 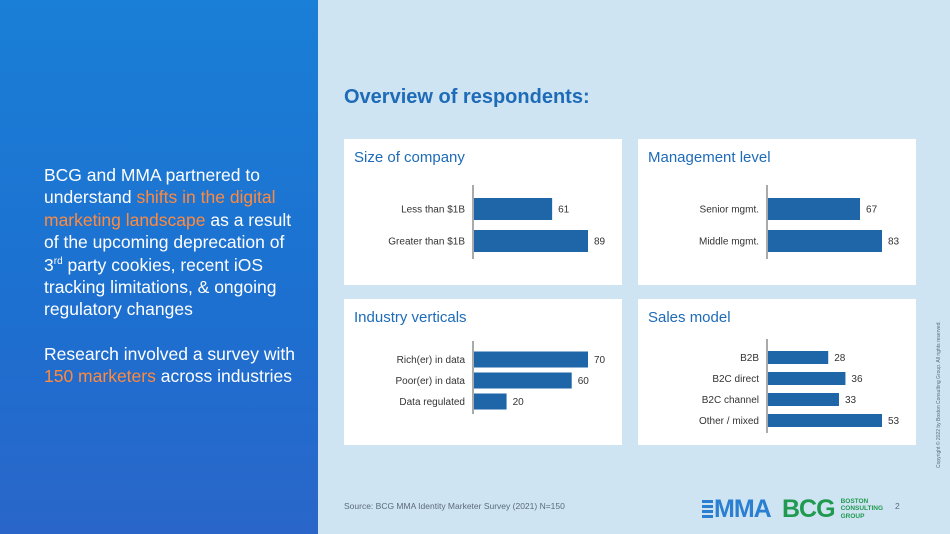 What do you see at coordinates (862, 508) in the screenshot?
I see `bcg-logo-subtext: BOSTON CONSULTING GROUP` at bounding box center [862, 508].